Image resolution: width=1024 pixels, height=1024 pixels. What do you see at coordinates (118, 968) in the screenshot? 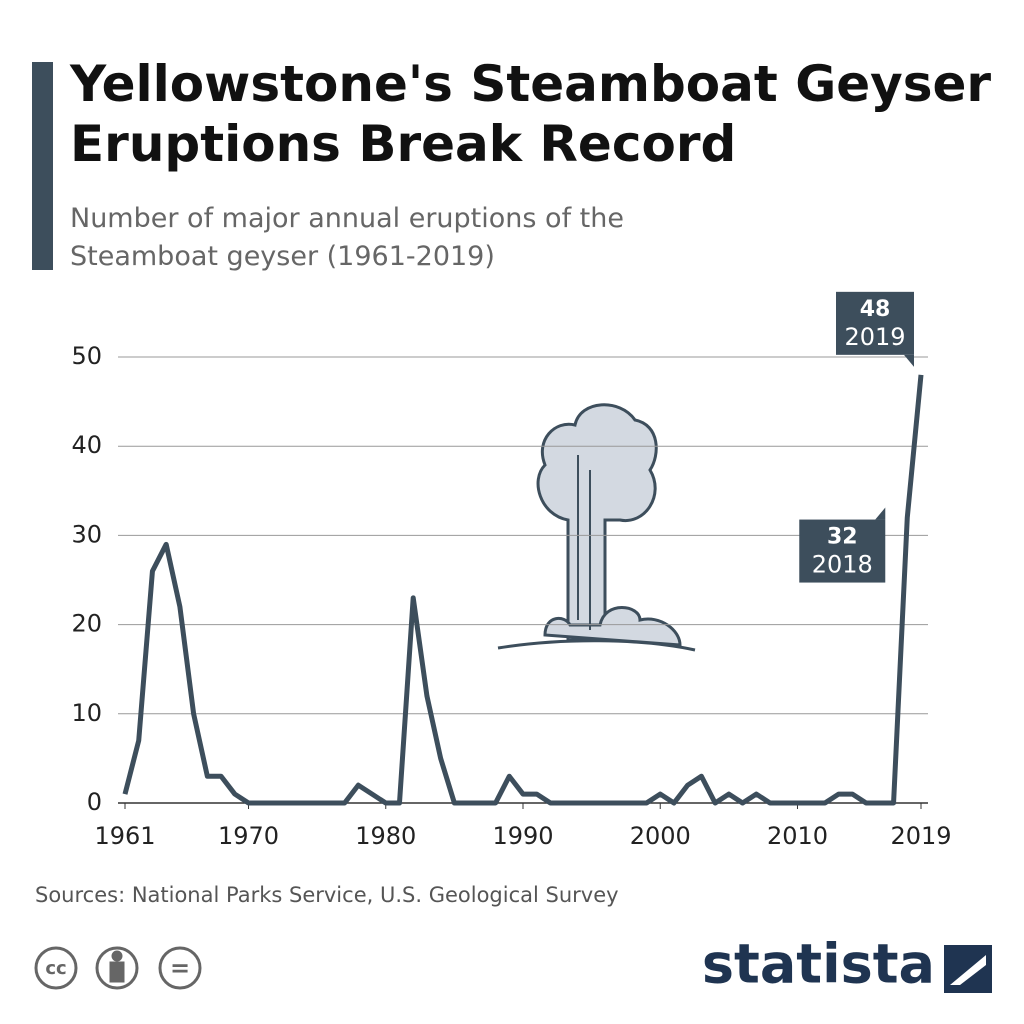
I see `license-icons` at bounding box center [118, 968].